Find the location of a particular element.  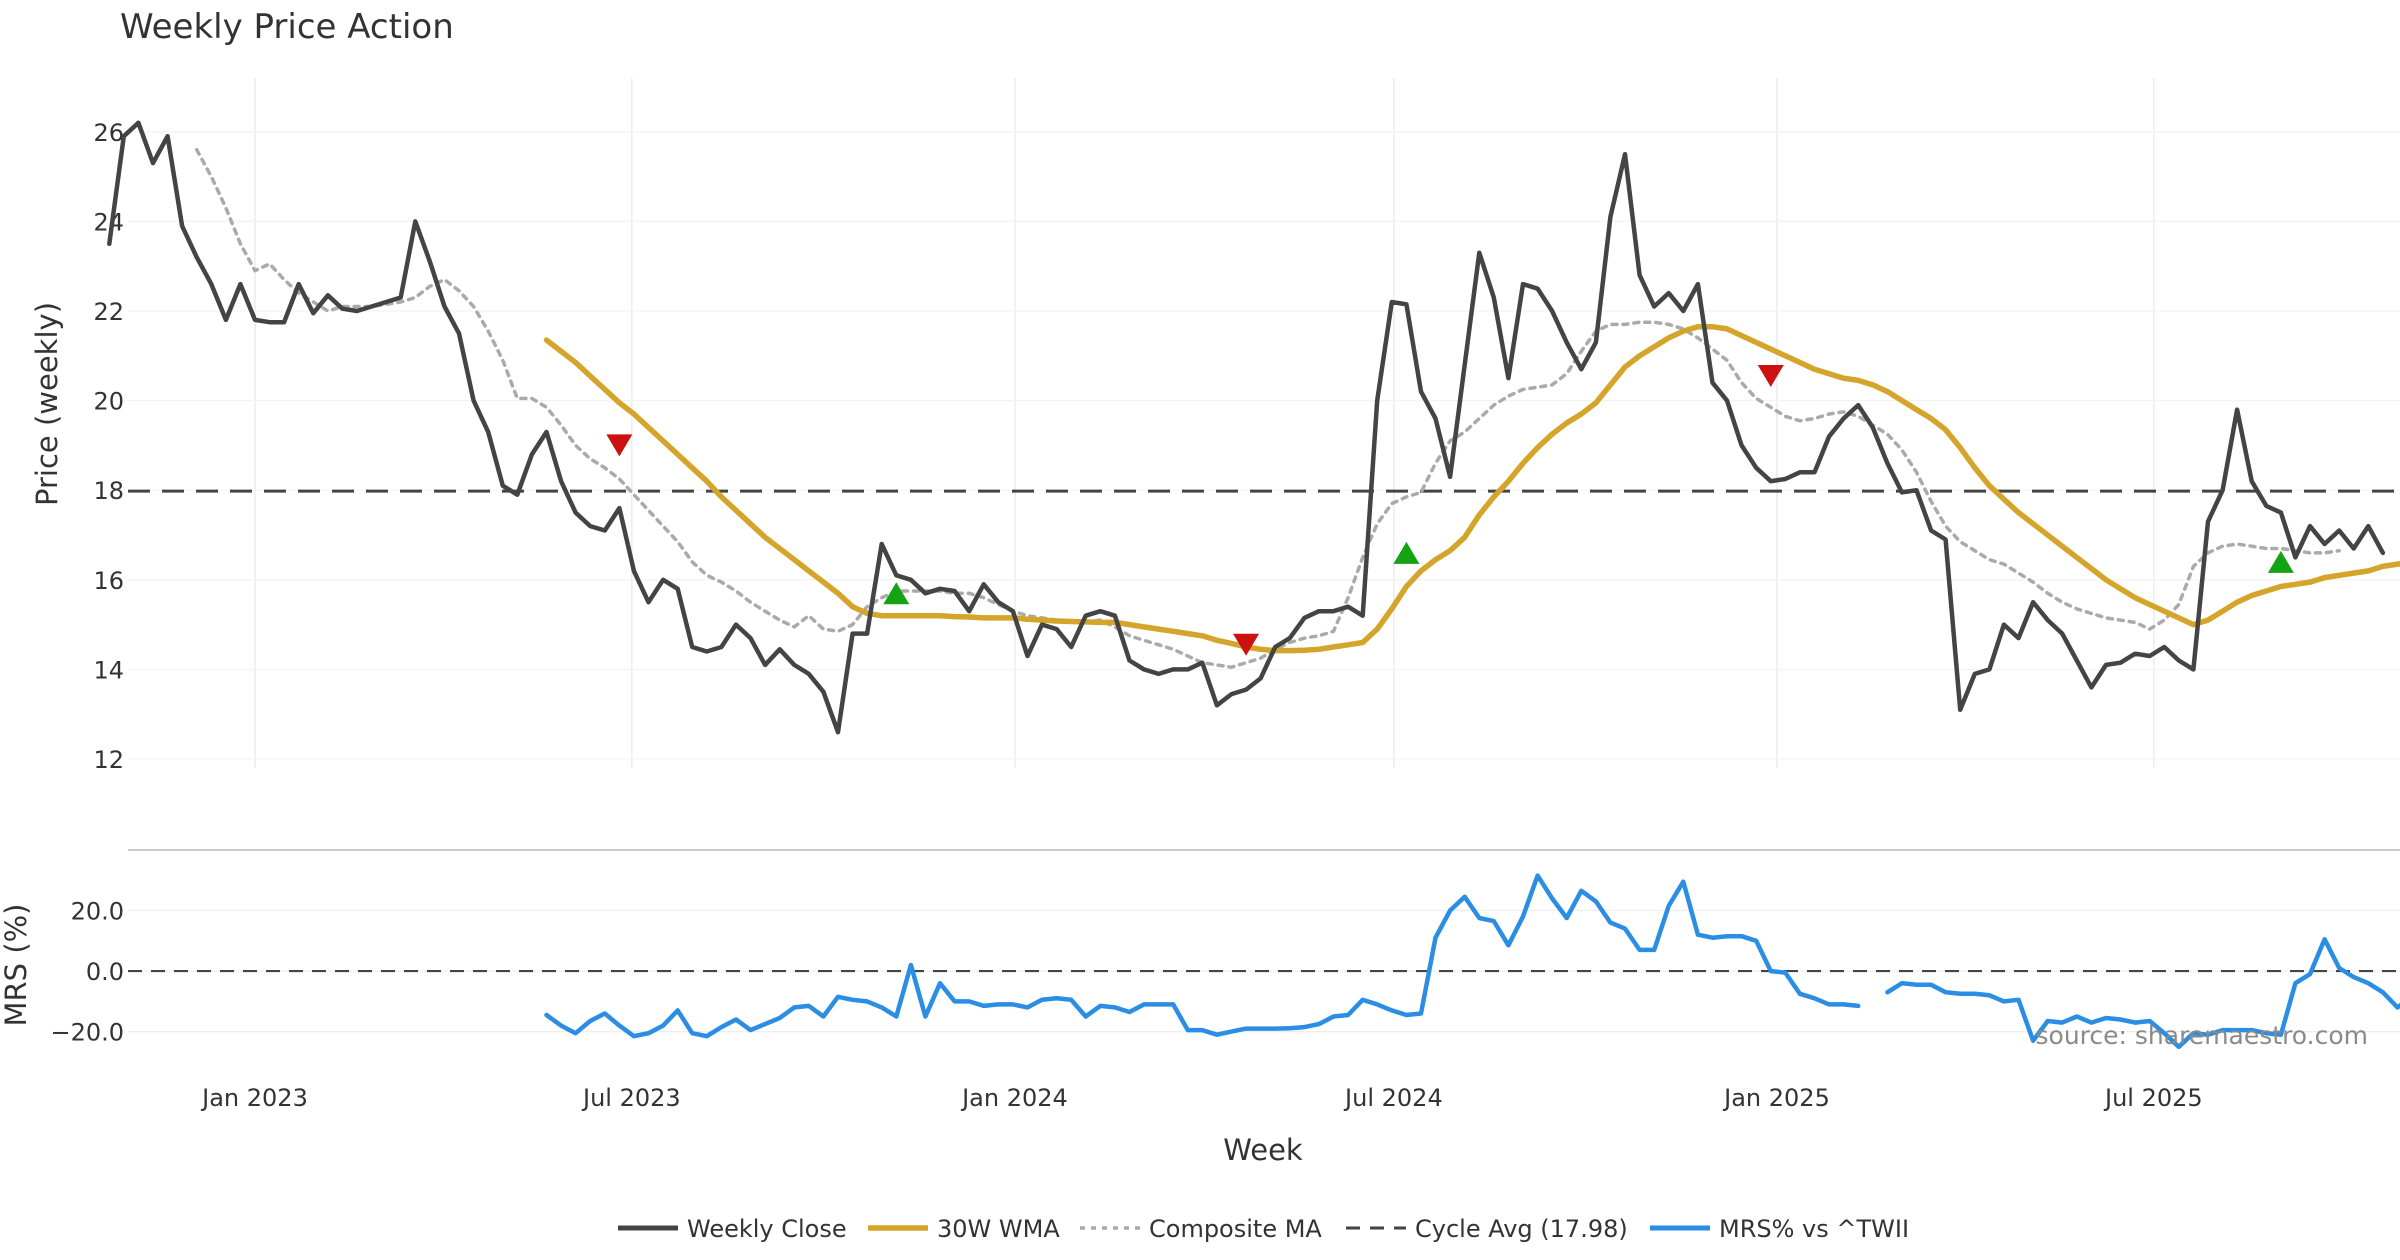

price-y-tick-label: 22 is located at coordinates (108, 312).